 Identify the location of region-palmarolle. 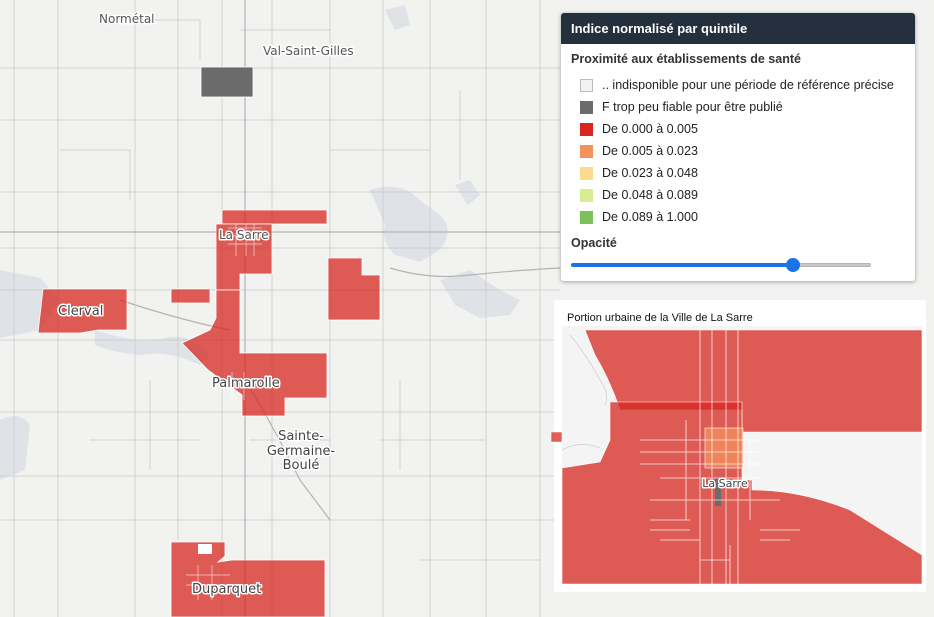
(254, 353).